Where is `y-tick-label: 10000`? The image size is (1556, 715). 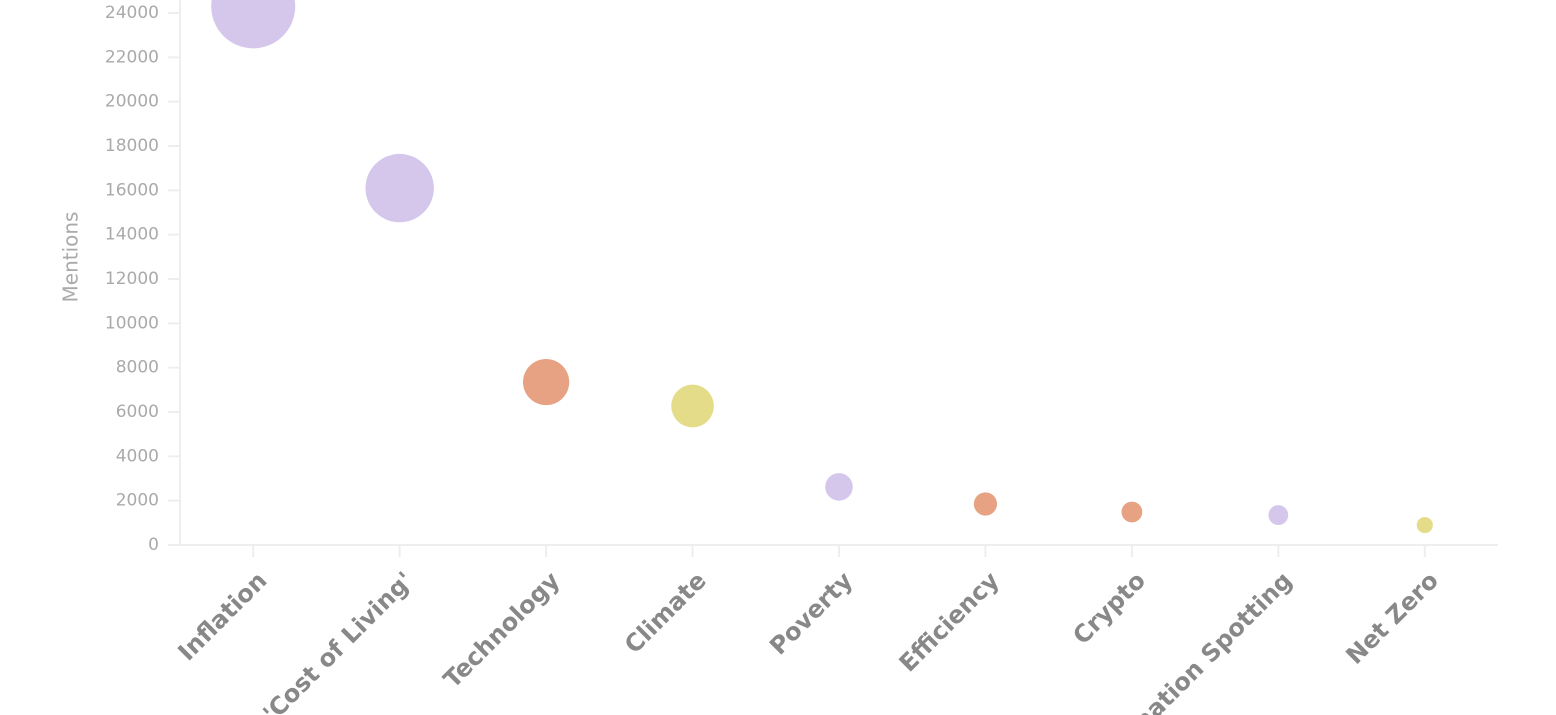
y-tick-label: 10000 is located at coordinates (132, 323).